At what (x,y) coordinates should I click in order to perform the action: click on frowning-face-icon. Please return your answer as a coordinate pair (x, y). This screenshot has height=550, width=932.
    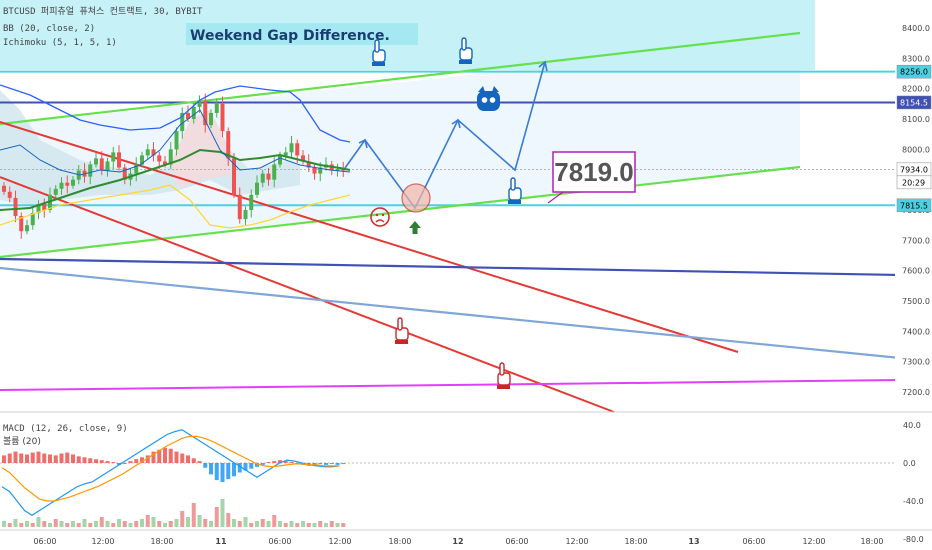
    Looking at the image, I should click on (380, 217).